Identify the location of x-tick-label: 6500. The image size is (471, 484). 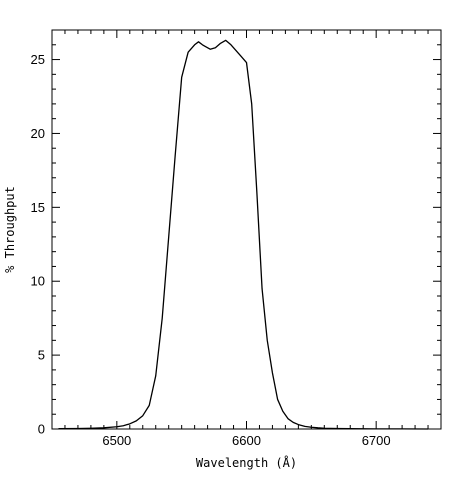
(116, 440).